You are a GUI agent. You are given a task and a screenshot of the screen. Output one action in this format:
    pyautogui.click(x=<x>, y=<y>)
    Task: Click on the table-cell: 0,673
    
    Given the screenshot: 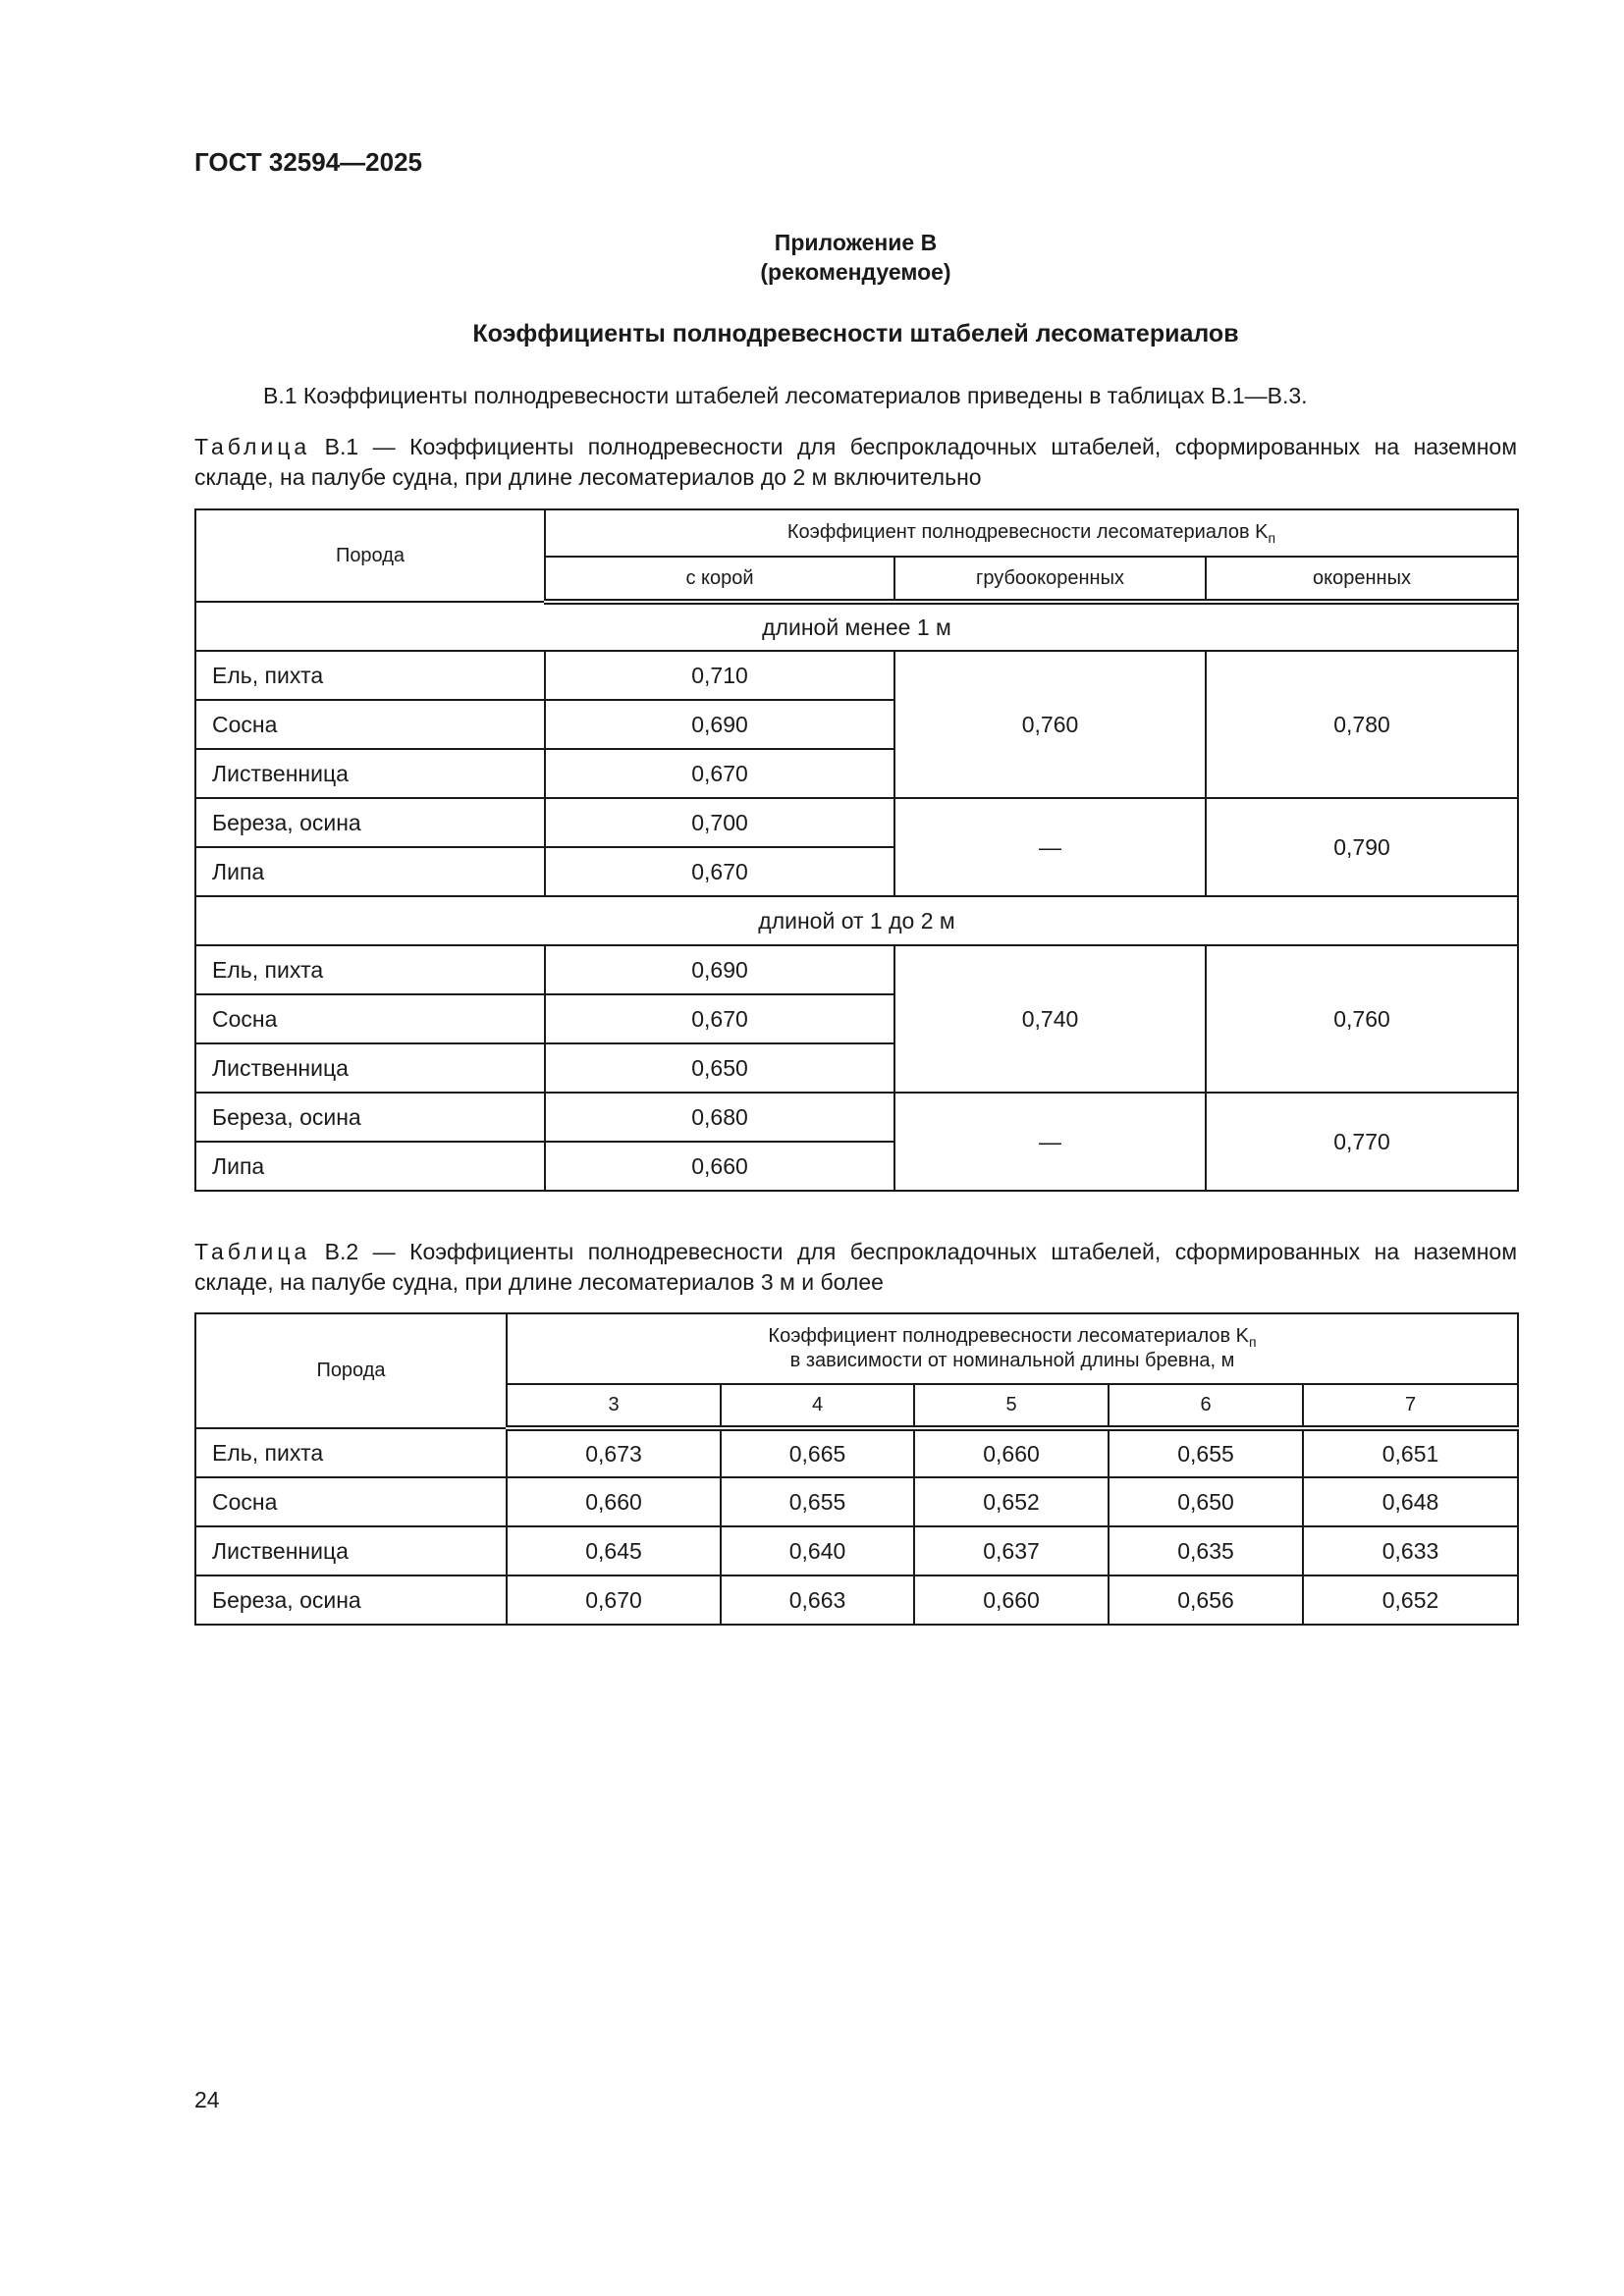 What is the action you would take?
    pyautogui.click(x=614, y=1452)
    